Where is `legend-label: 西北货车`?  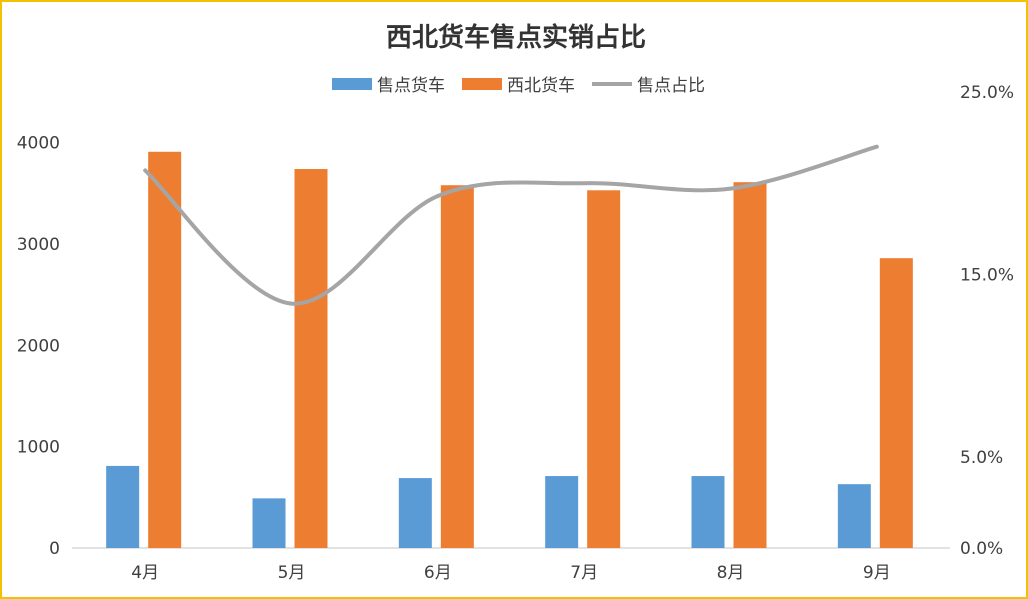
legend-label: 西北货车 is located at coordinates (541, 86).